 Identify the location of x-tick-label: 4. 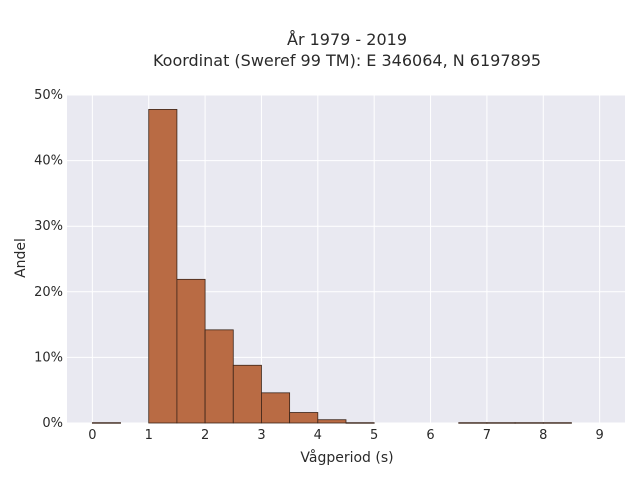
(318, 435).